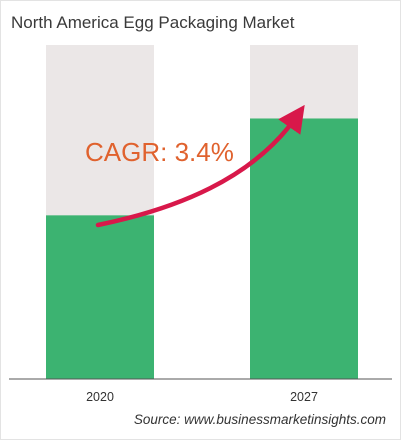 Image resolution: width=401 pixels, height=440 pixels. I want to click on source-note: Source: www.businessmarketinsights.com, so click(259, 419).